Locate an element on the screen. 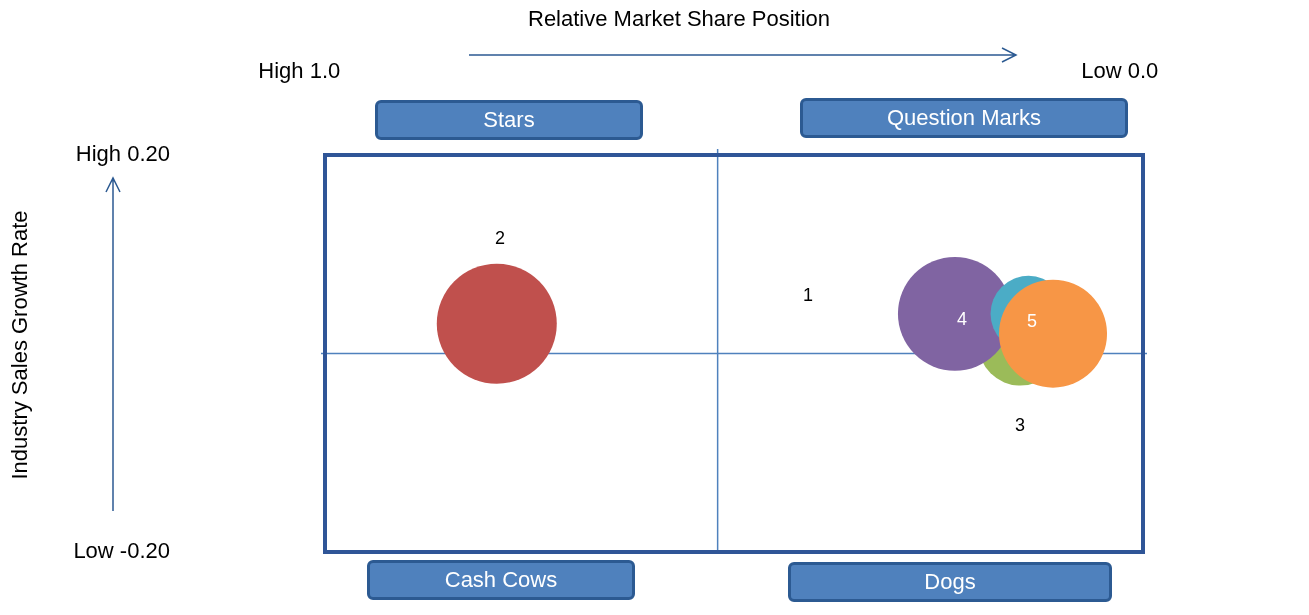 The width and height of the screenshot is (1309, 615). annotation: 3 is located at coordinates (1020, 424).